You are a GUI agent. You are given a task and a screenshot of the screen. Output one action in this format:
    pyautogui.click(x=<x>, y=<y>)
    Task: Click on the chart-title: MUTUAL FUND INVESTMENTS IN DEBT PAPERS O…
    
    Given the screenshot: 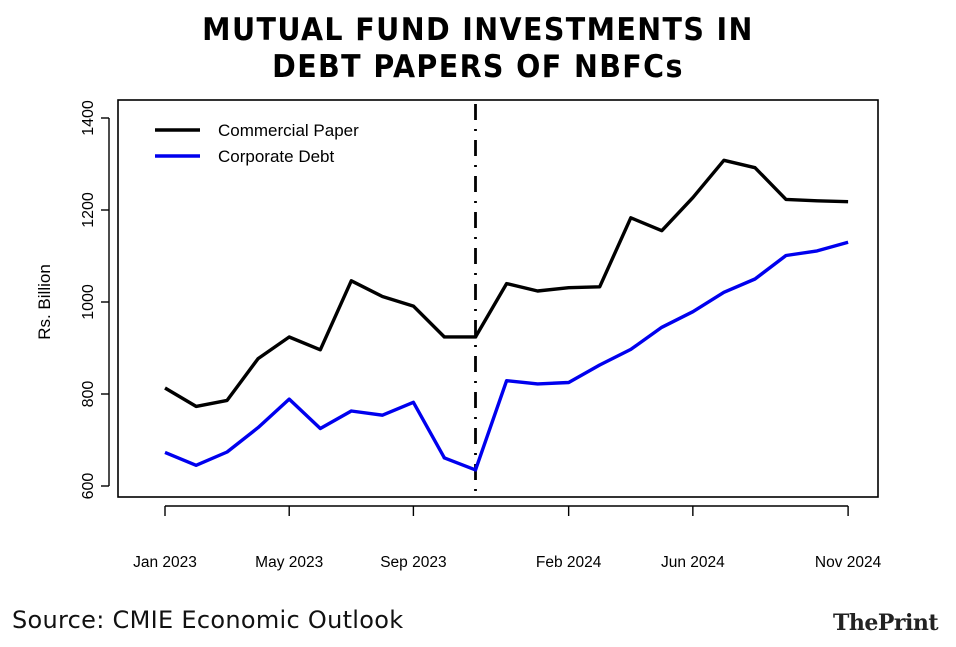 What is the action you would take?
    pyautogui.click(x=478, y=49)
    